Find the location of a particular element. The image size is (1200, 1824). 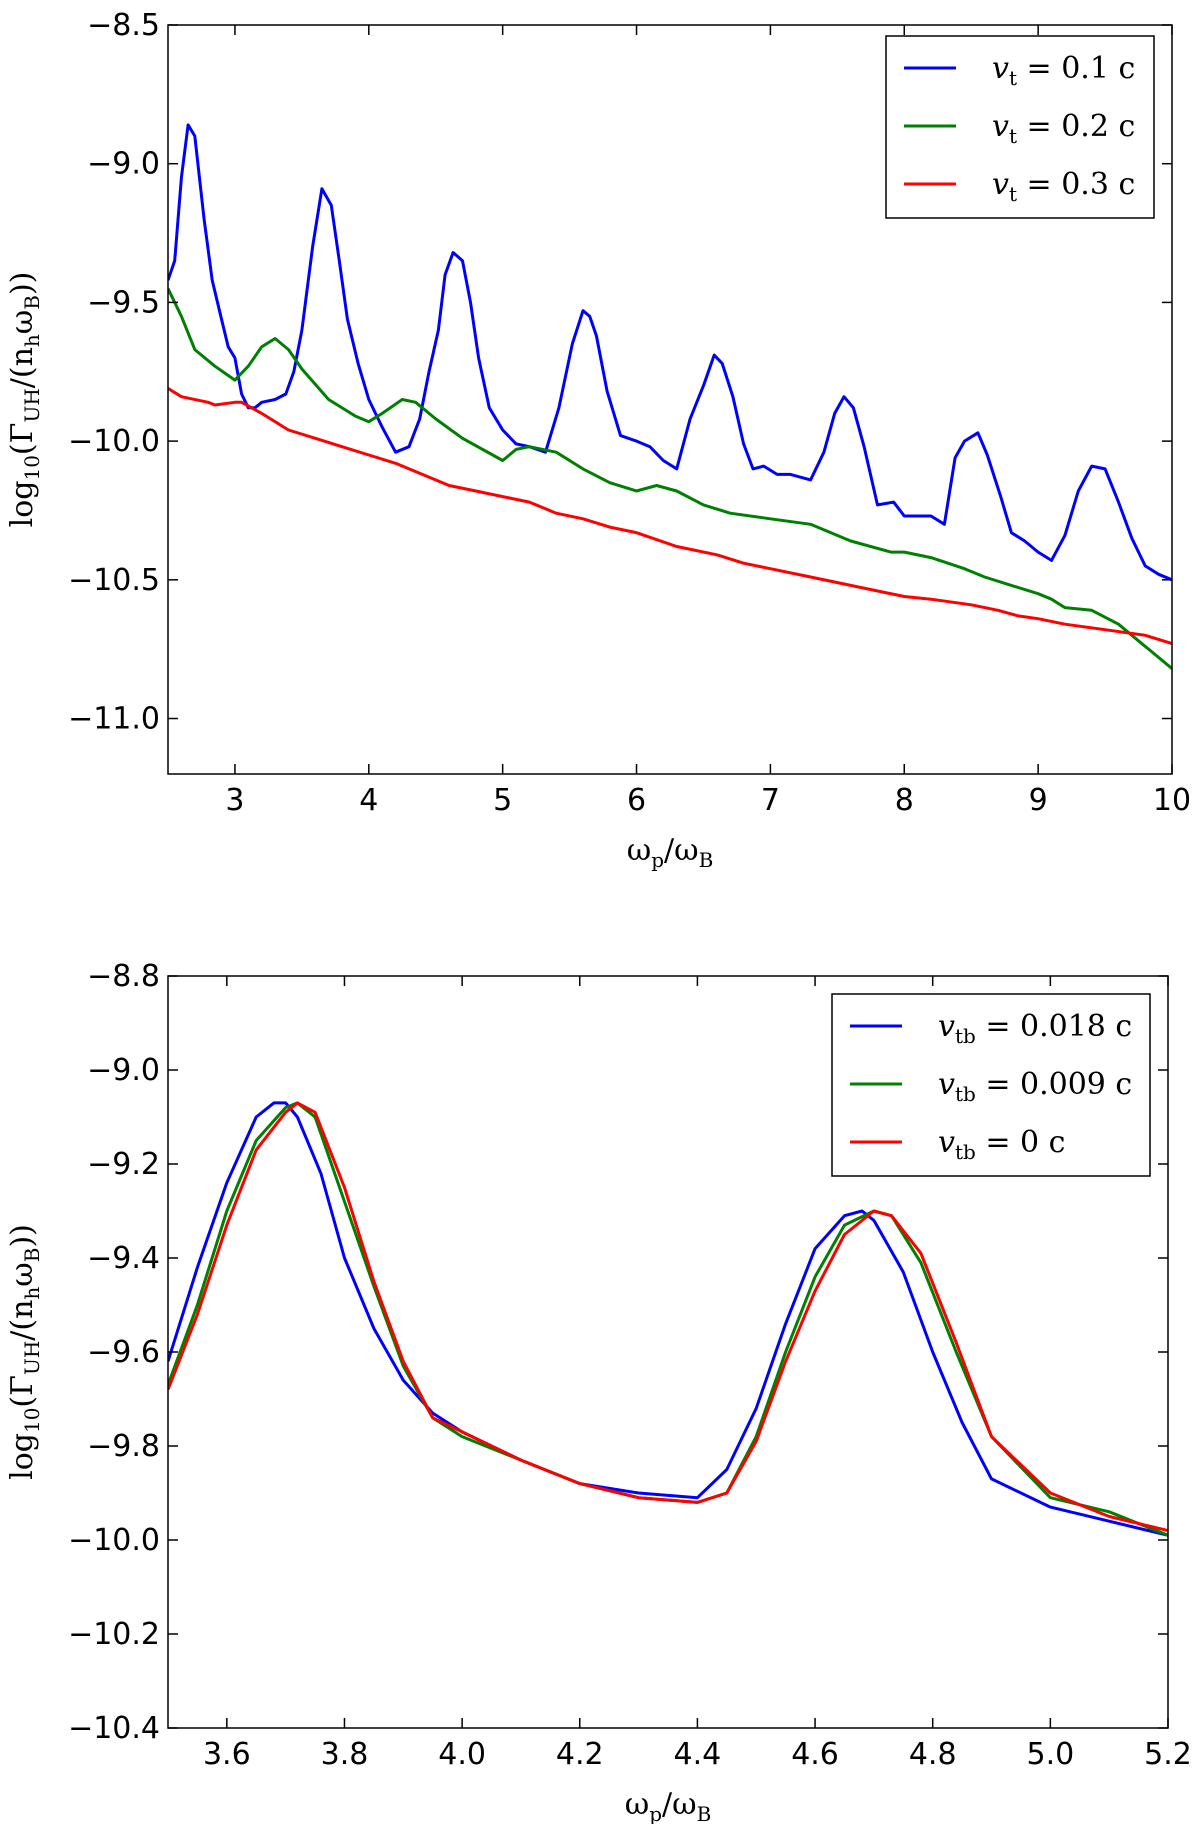

x-tick-label: 4 is located at coordinates (368, 800).